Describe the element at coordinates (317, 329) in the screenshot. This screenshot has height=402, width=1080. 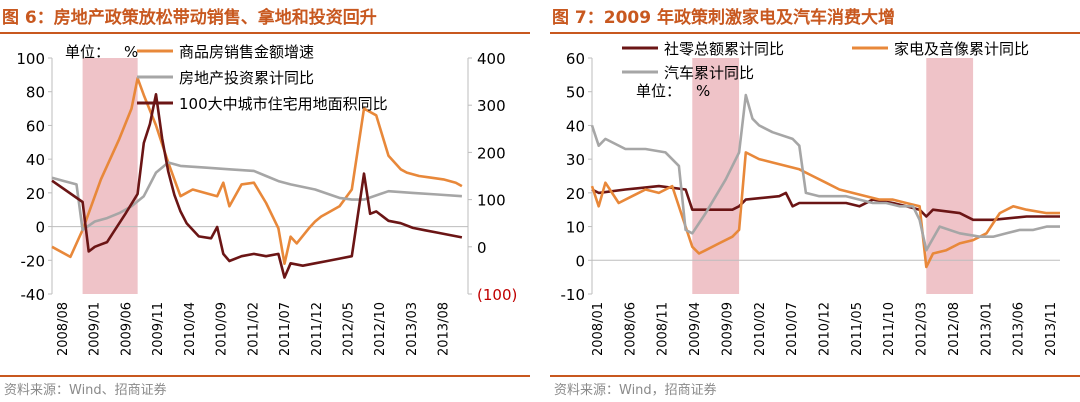
I see `x-tick-label: 2011/12` at that location.